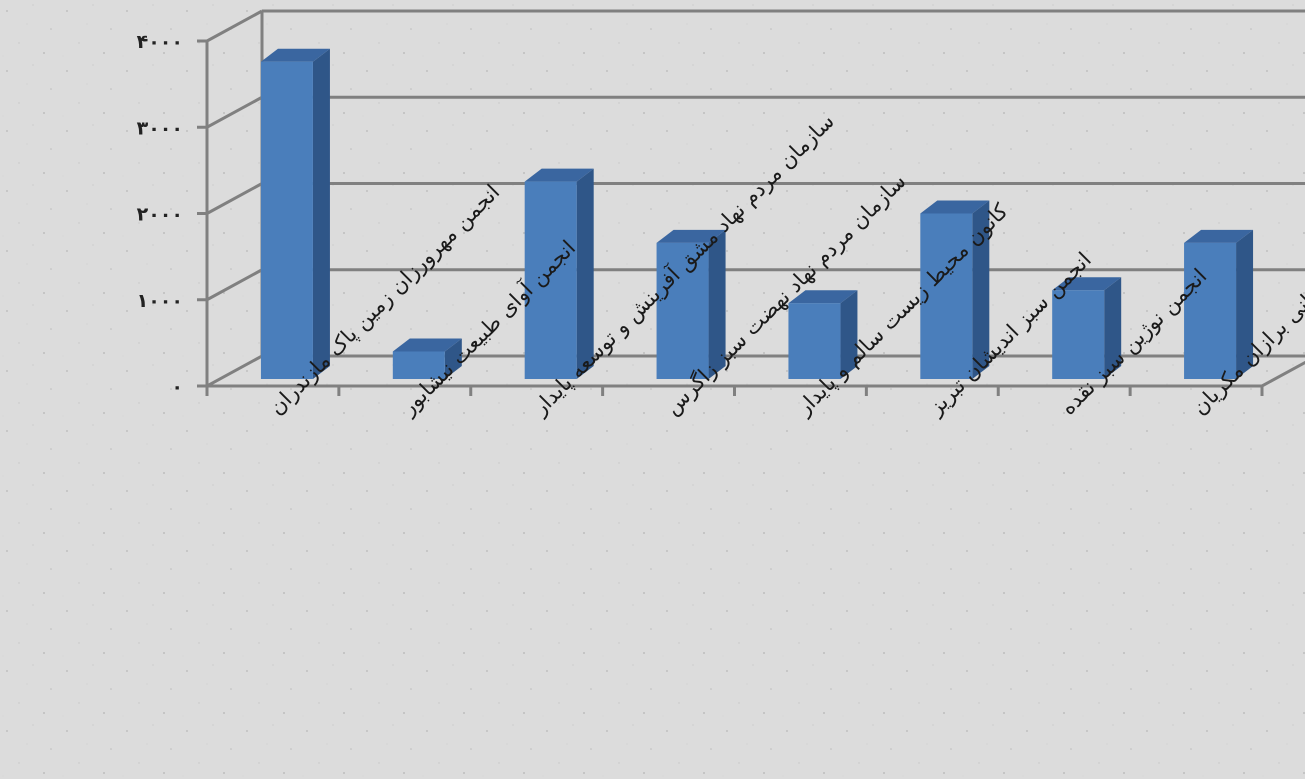  Describe the element at coordinates (177, 387) in the screenshot. I see `y-tick-label: ۰` at that location.